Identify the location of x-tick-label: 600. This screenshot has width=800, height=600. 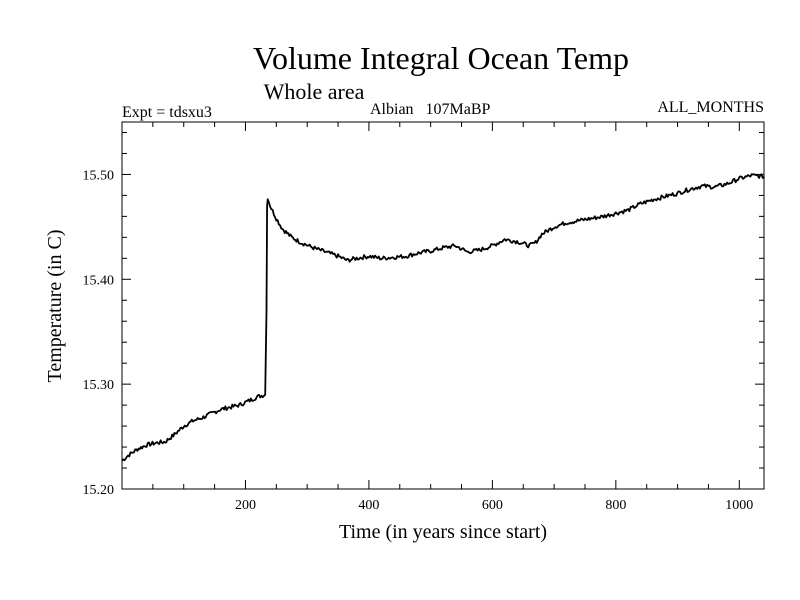
(492, 505).